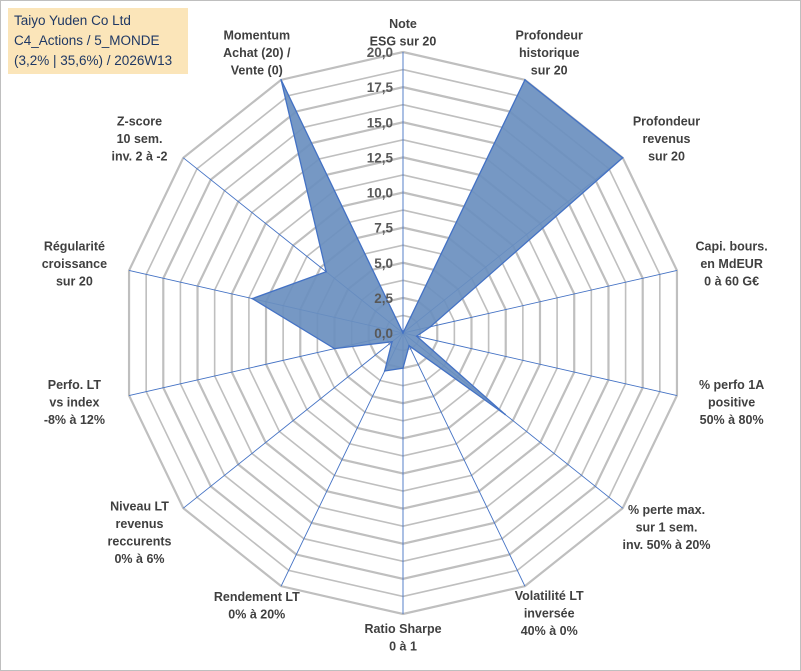 This screenshot has width=801, height=671. Describe the element at coordinates (72, 20) in the screenshot. I see `company-name: Taiyo Yuden Co Ltd` at that location.